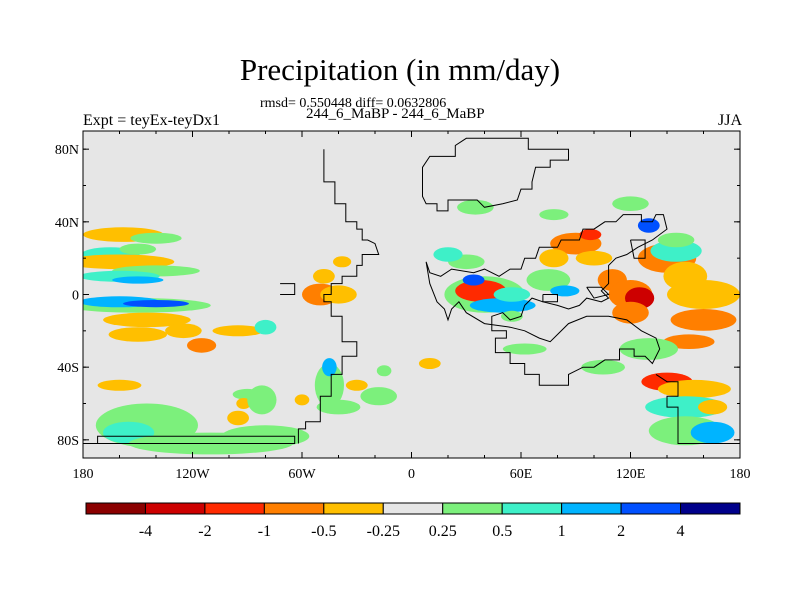  Describe the element at coordinates (395, 114) in the screenshot. I see `case-subtitle: 244_6_MaBP - 244_6_MaBP` at that location.